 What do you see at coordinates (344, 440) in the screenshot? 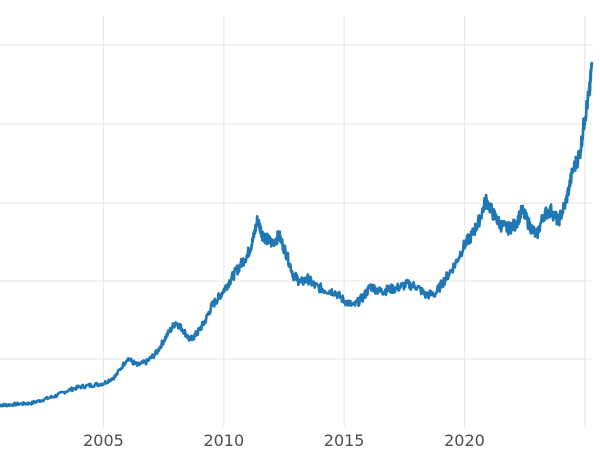
I see `x-tick-label-2015: 2015` at bounding box center [344, 440].